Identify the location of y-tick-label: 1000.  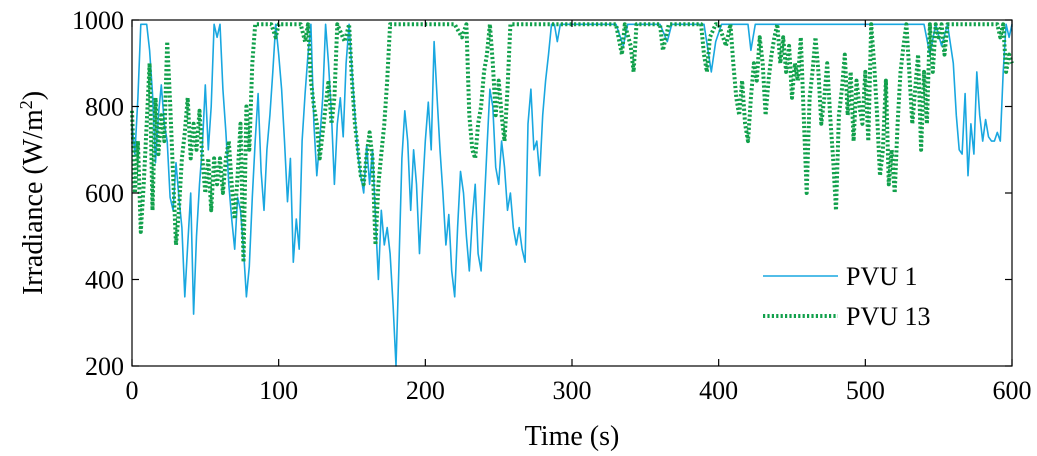
(98, 20).